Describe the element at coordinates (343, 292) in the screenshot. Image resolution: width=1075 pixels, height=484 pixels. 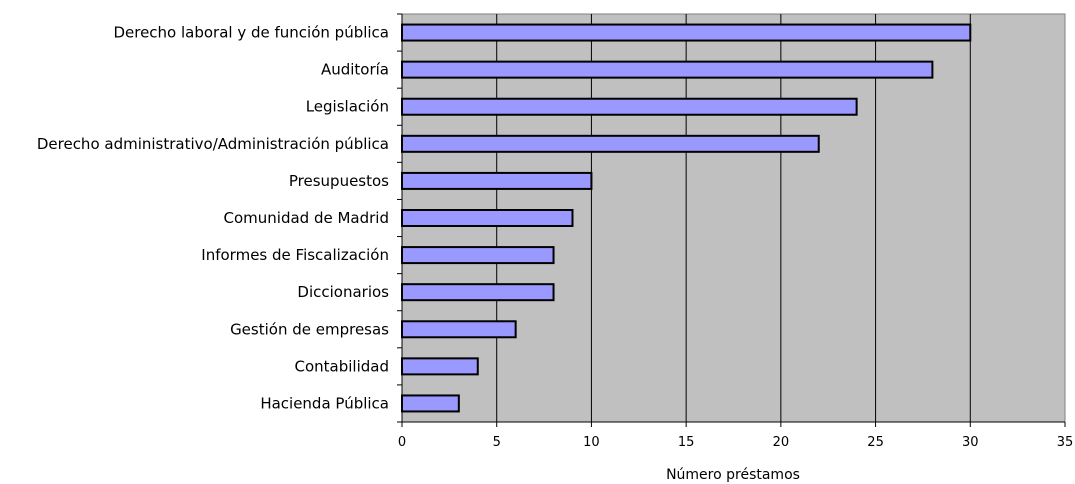
I see `category-label: Diccionarios` at that location.